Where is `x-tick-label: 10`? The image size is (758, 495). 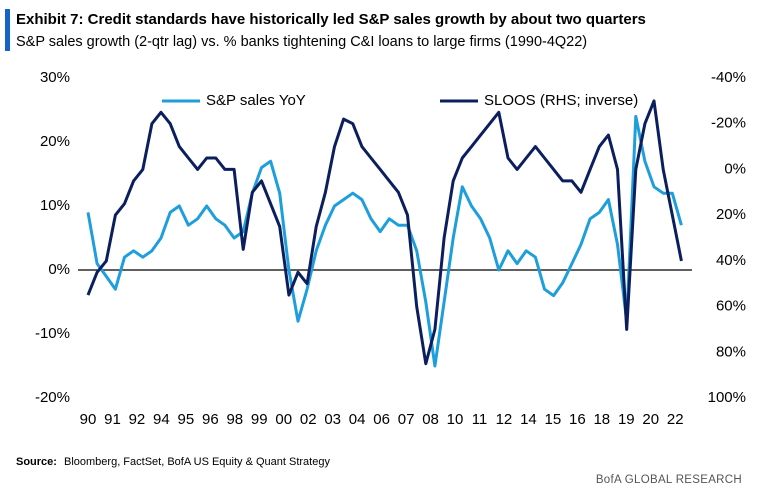 x-tick-label: 10 is located at coordinates (455, 419).